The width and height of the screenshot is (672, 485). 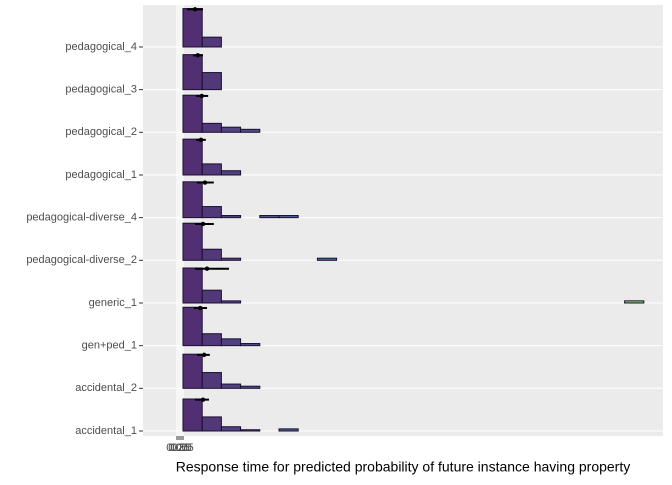 I want to click on y-tick-label: accidental_1, so click(x=106, y=431).